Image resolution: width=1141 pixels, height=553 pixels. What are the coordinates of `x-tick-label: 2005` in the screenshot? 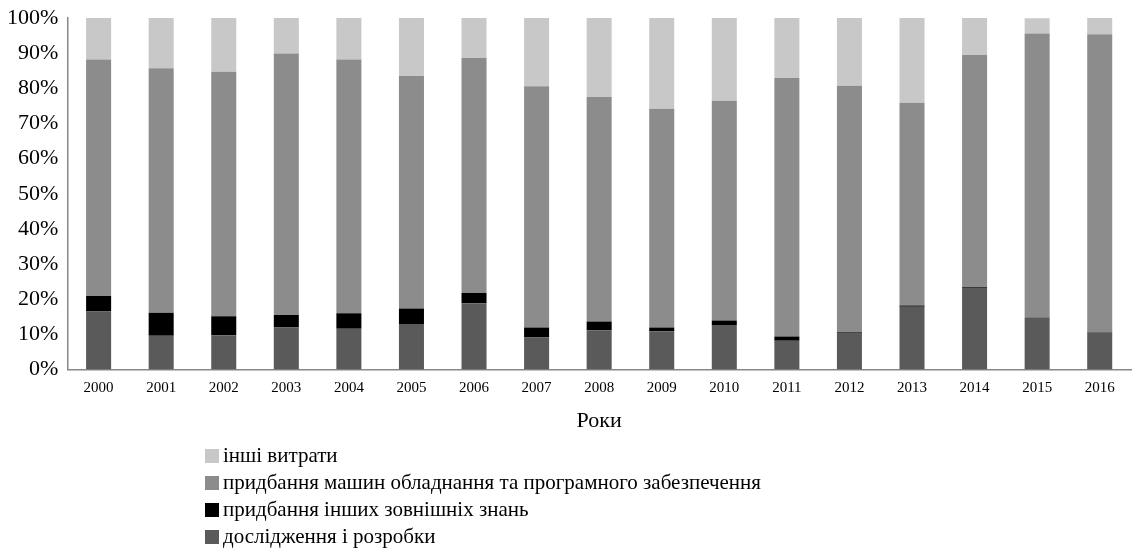 It's located at (411, 386).